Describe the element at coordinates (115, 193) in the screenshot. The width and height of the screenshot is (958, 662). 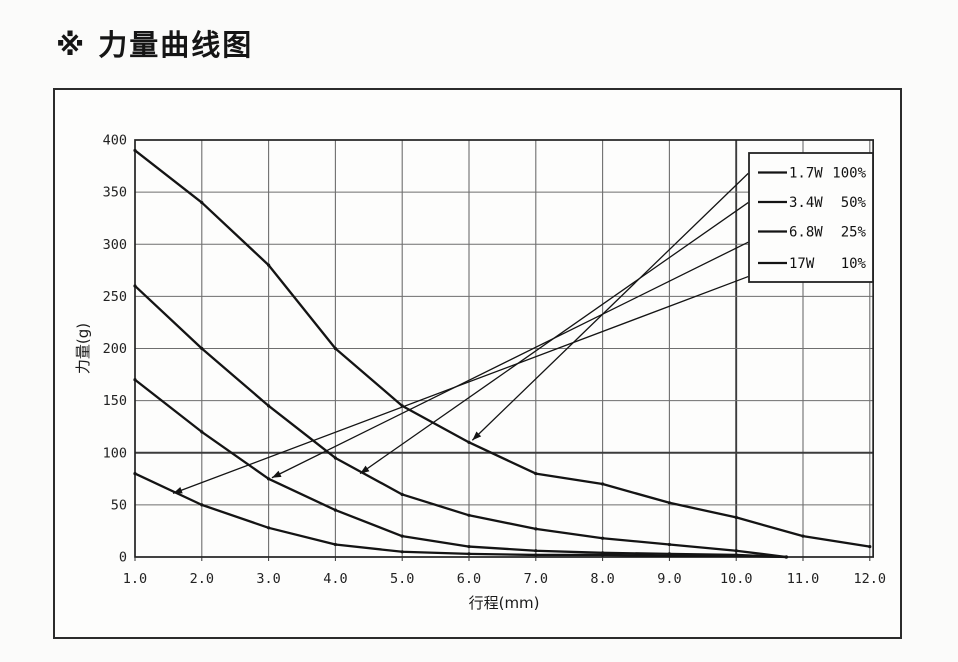
I see `y-tick-label: 350` at that location.